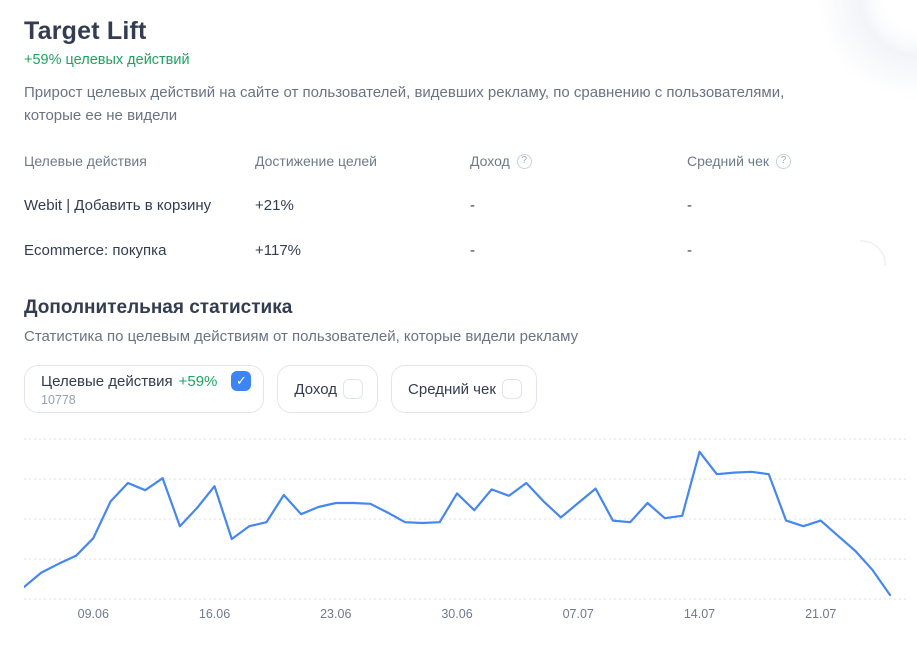 This screenshot has width=917, height=649. I want to click on goal-lift-value: +21%, so click(274, 205).